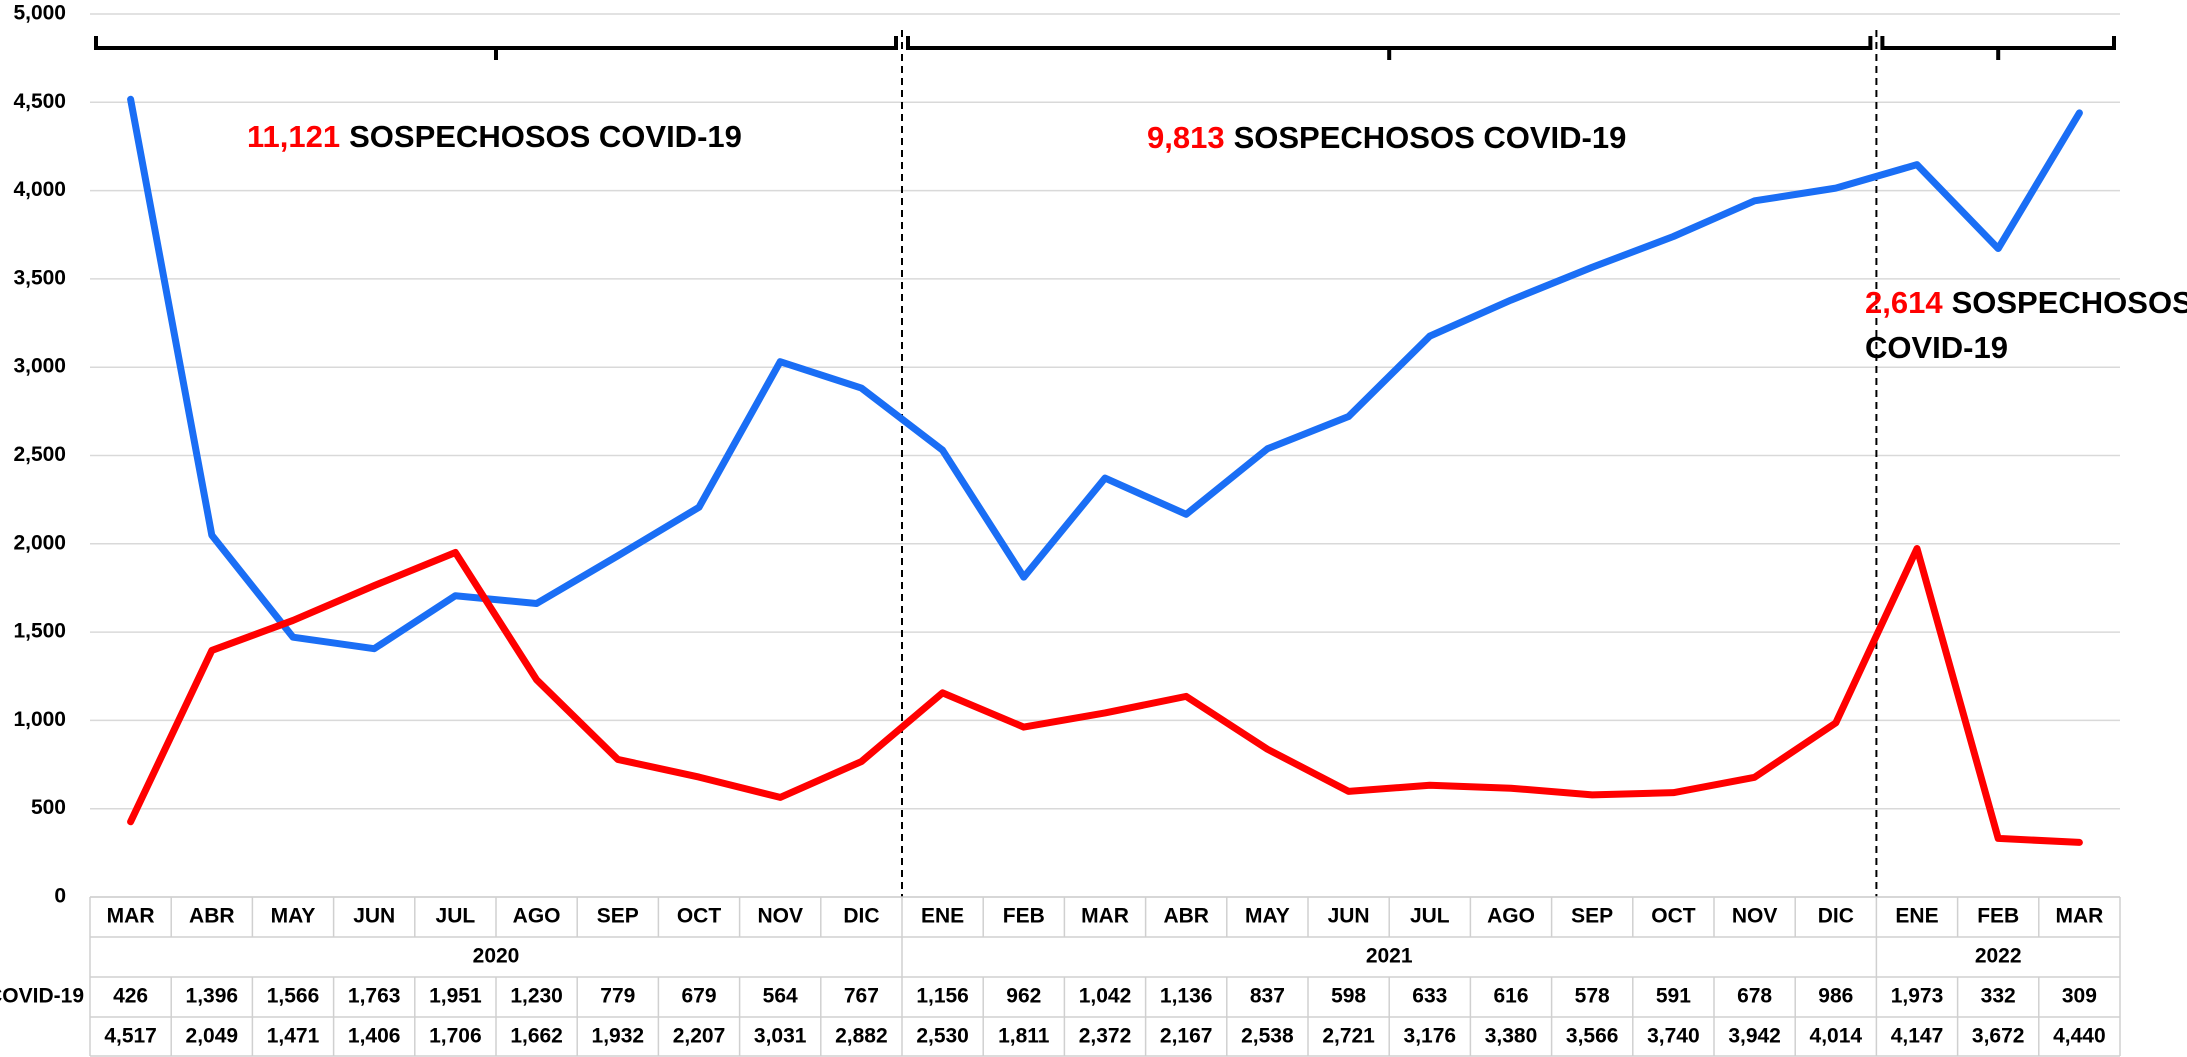 This screenshot has height=1057, width=2187. I want to click on value-label: 3,176, so click(1430, 1036).